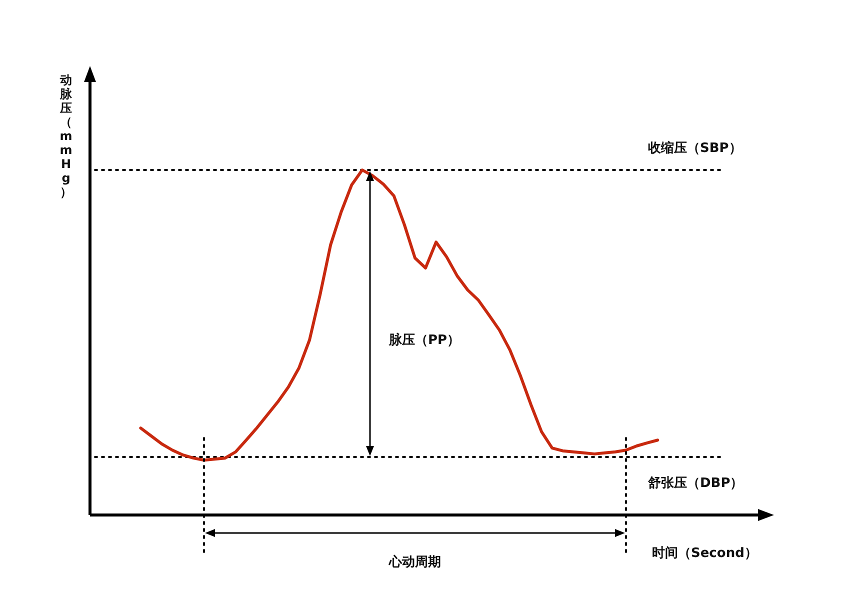 This screenshot has width=864, height=602. I want to click on x-axis-title: 时间（Second）, so click(705, 553).